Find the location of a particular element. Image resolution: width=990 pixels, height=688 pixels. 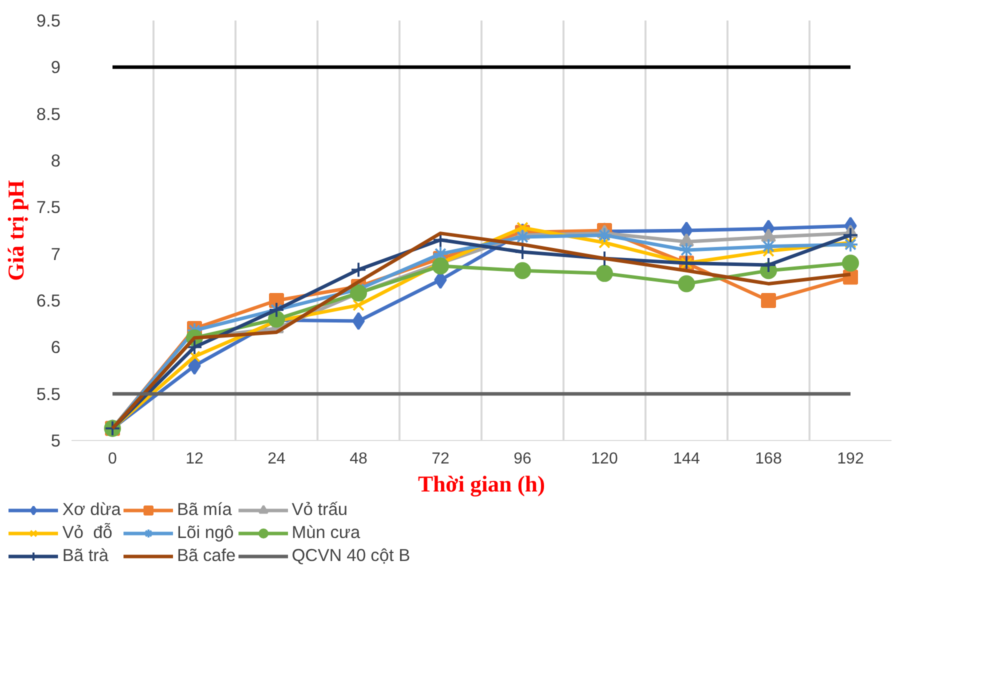

legend-label: Lõi ngô is located at coordinates (205, 532).